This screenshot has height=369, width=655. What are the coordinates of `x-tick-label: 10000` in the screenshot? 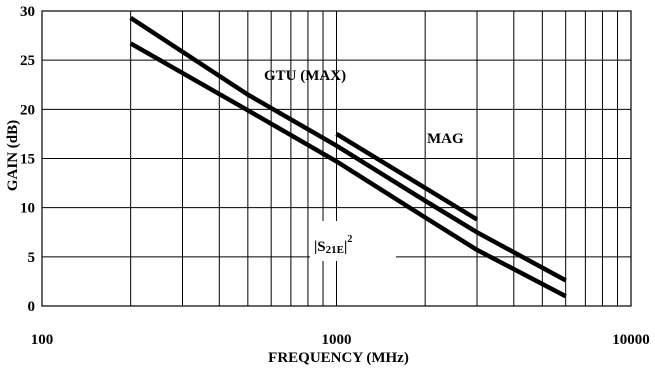 It's located at (631, 340).